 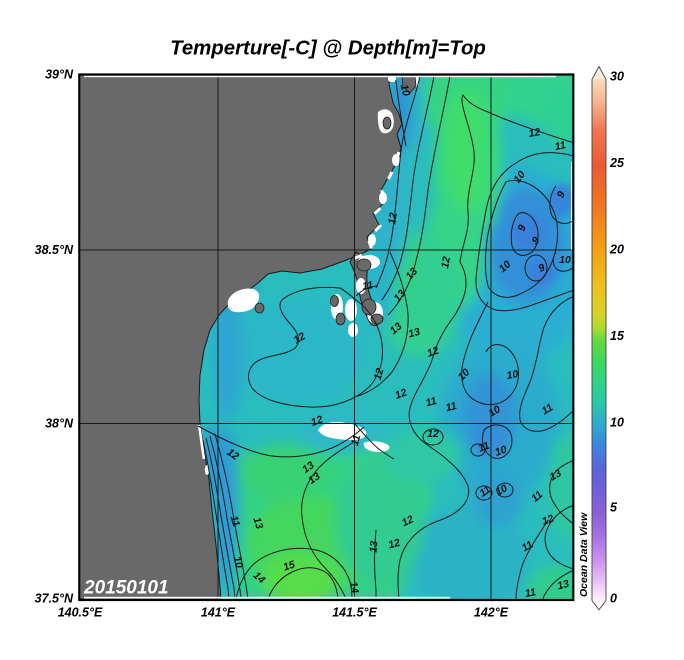 I want to click on svg-text: 38.5°N, so click(x=54, y=250).